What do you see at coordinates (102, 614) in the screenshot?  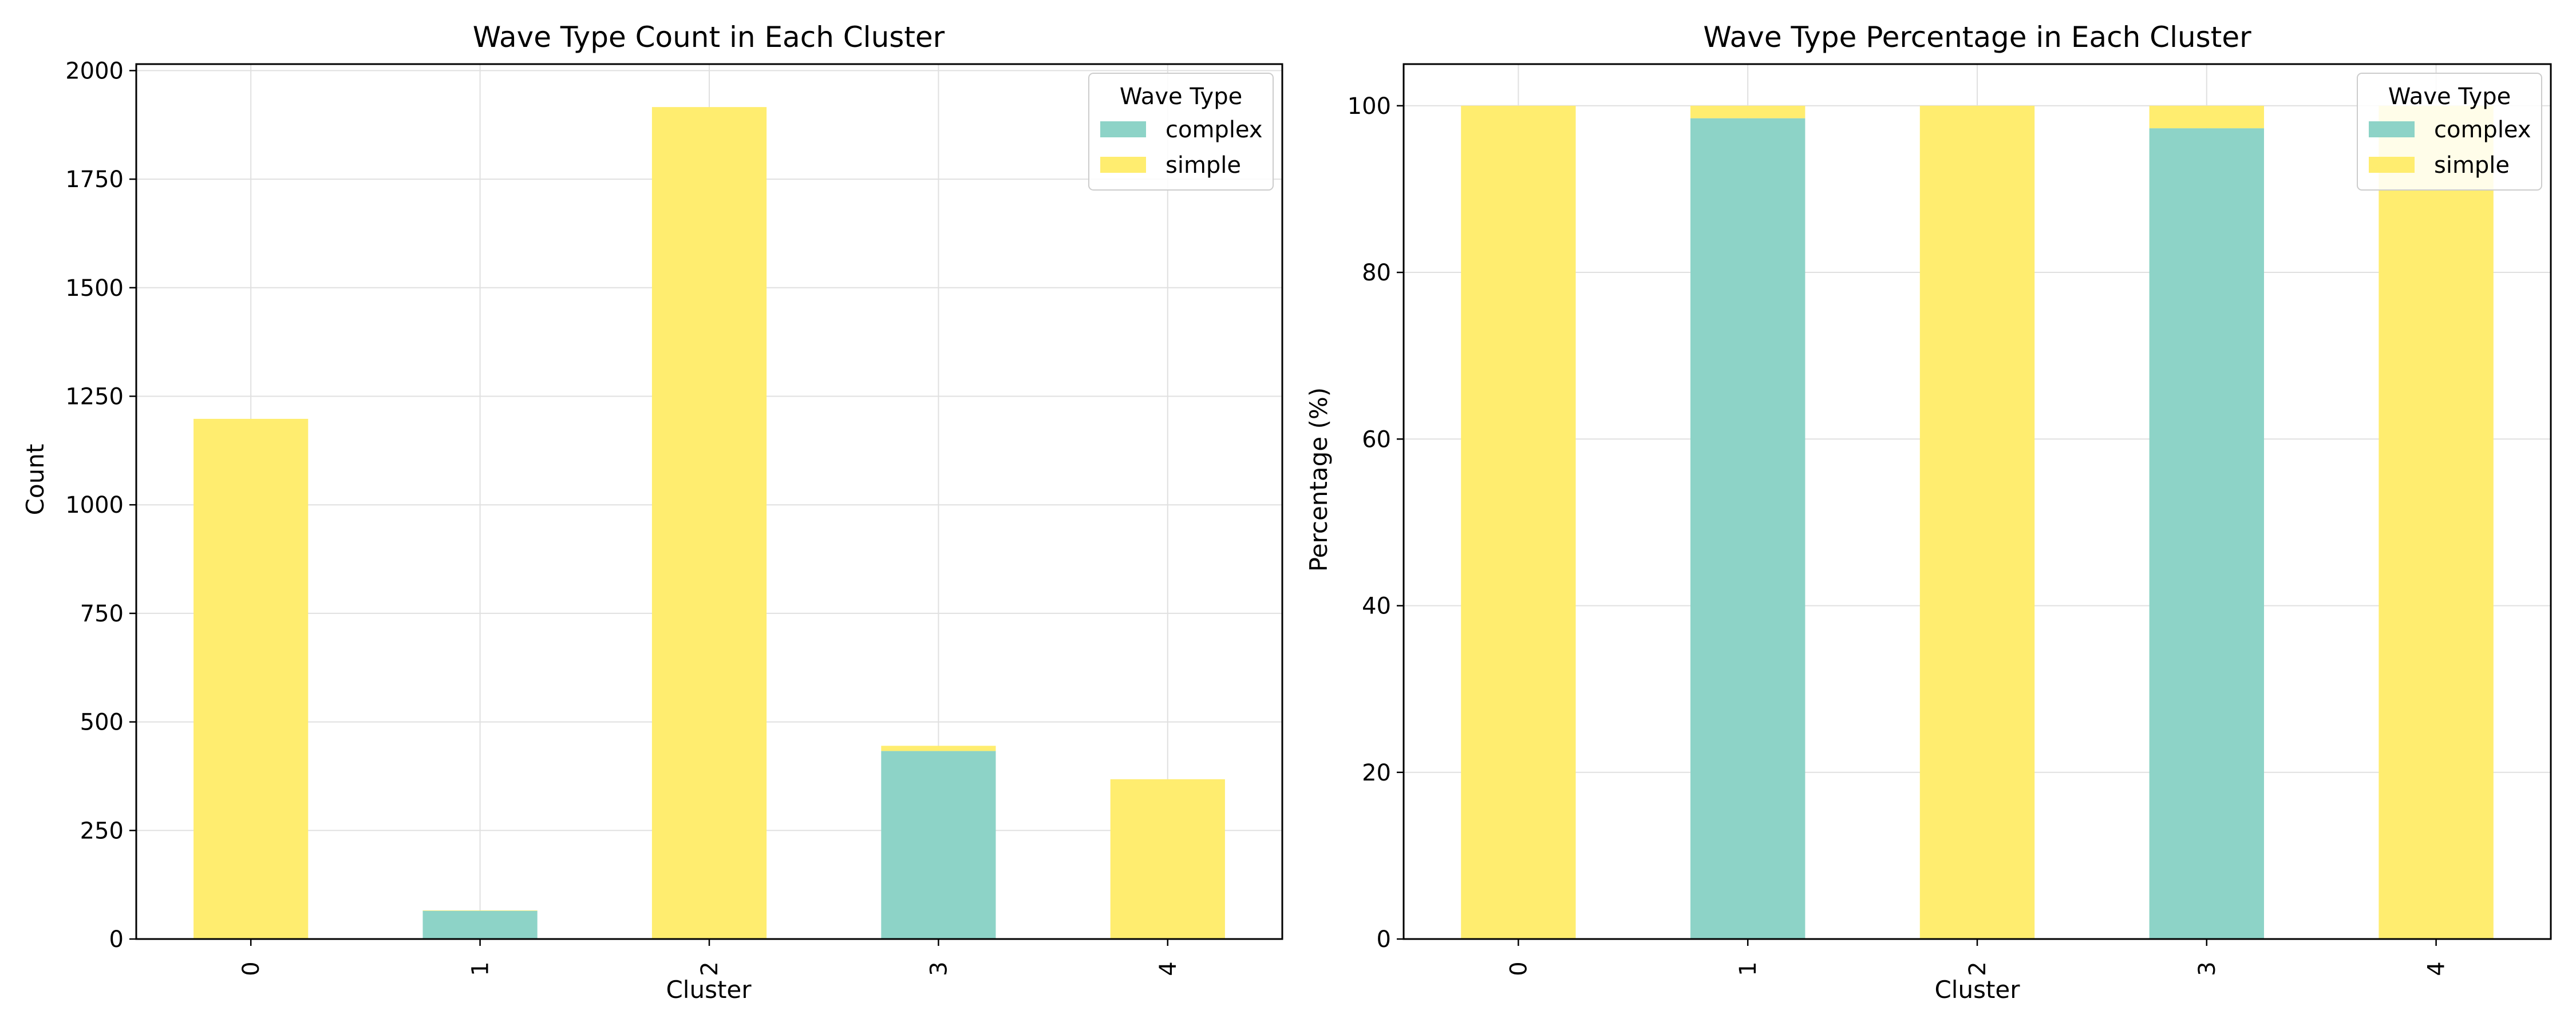 I see `y-tick-label: 750` at bounding box center [102, 614].